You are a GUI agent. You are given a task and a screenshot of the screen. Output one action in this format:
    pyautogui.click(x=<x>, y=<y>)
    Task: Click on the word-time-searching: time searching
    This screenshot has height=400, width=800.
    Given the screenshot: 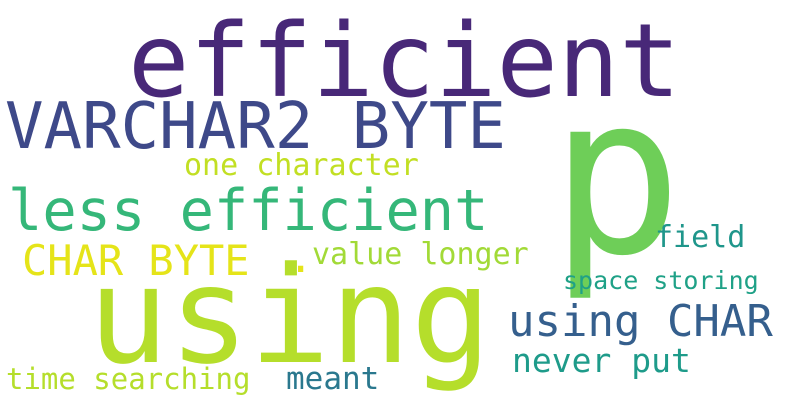 What is the action you would take?
    pyautogui.click(x=128, y=379)
    